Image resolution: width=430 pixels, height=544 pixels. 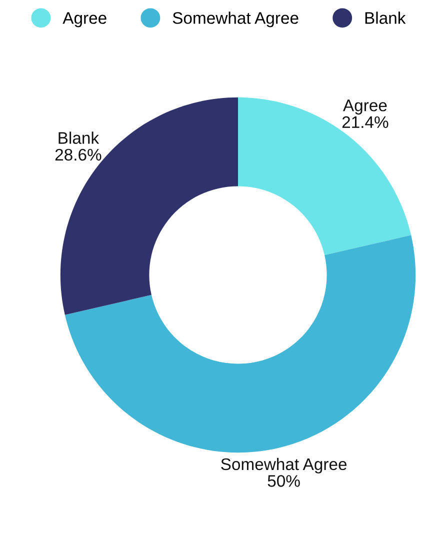 What do you see at coordinates (284, 466) in the screenshot?
I see `slice-label: Somewhat Agree` at bounding box center [284, 466].